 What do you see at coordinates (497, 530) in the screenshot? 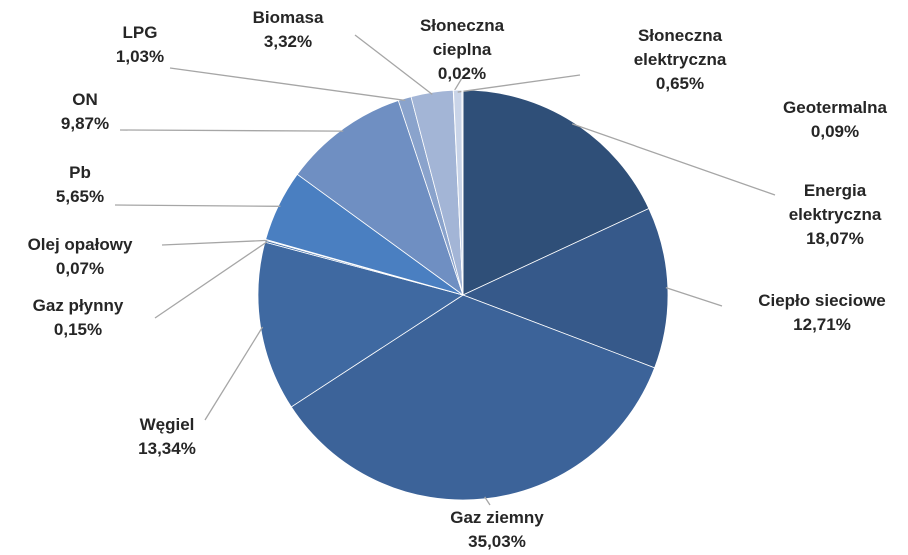
I see `slice-label: Gaz ziemny 35,03%` at bounding box center [497, 530].